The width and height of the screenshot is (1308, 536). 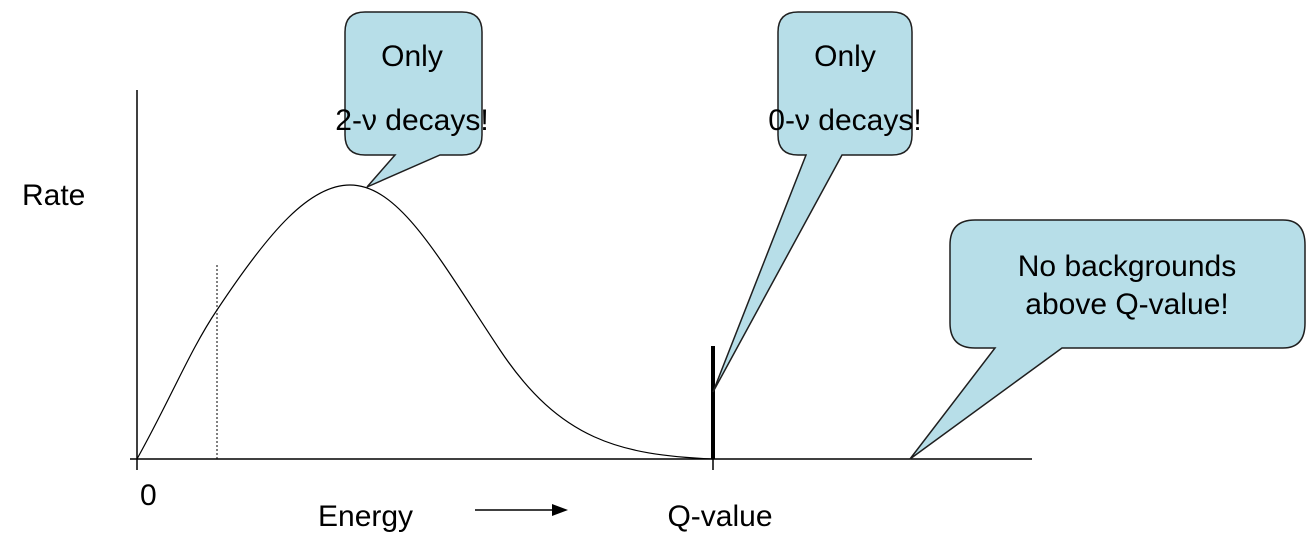 What do you see at coordinates (719, 516) in the screenshot?
I see `q-value-label: Q-value` at bounding box center [719, 516].